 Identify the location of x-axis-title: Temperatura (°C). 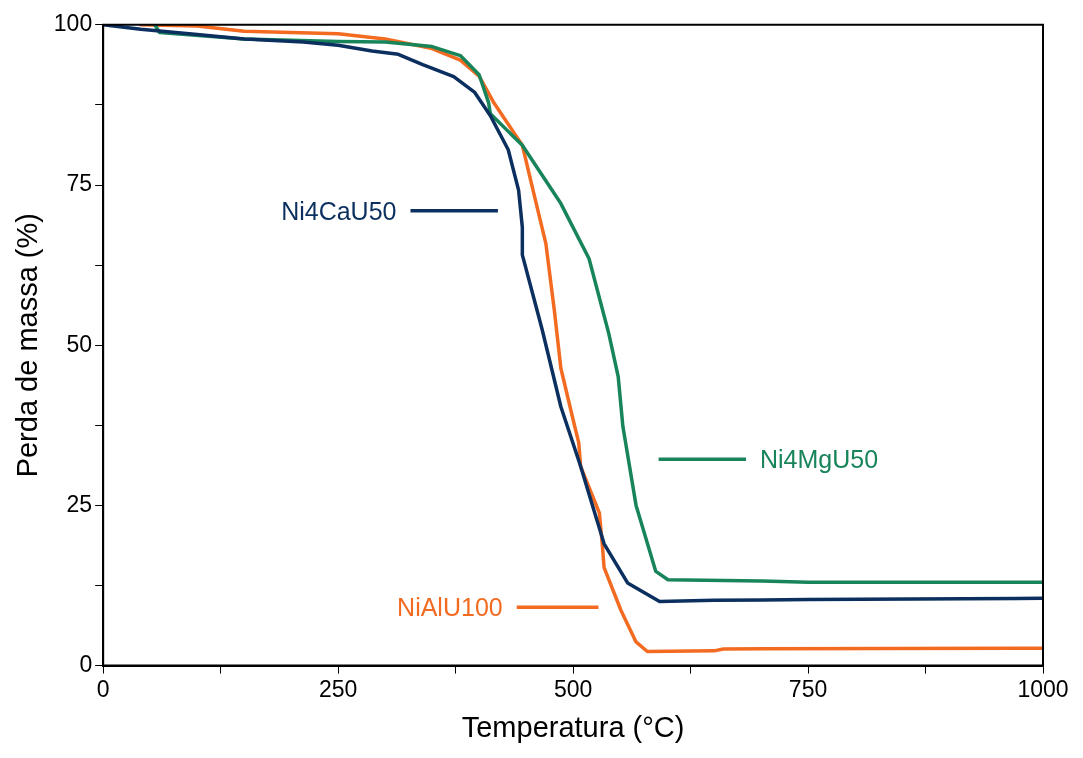
(573, 726).